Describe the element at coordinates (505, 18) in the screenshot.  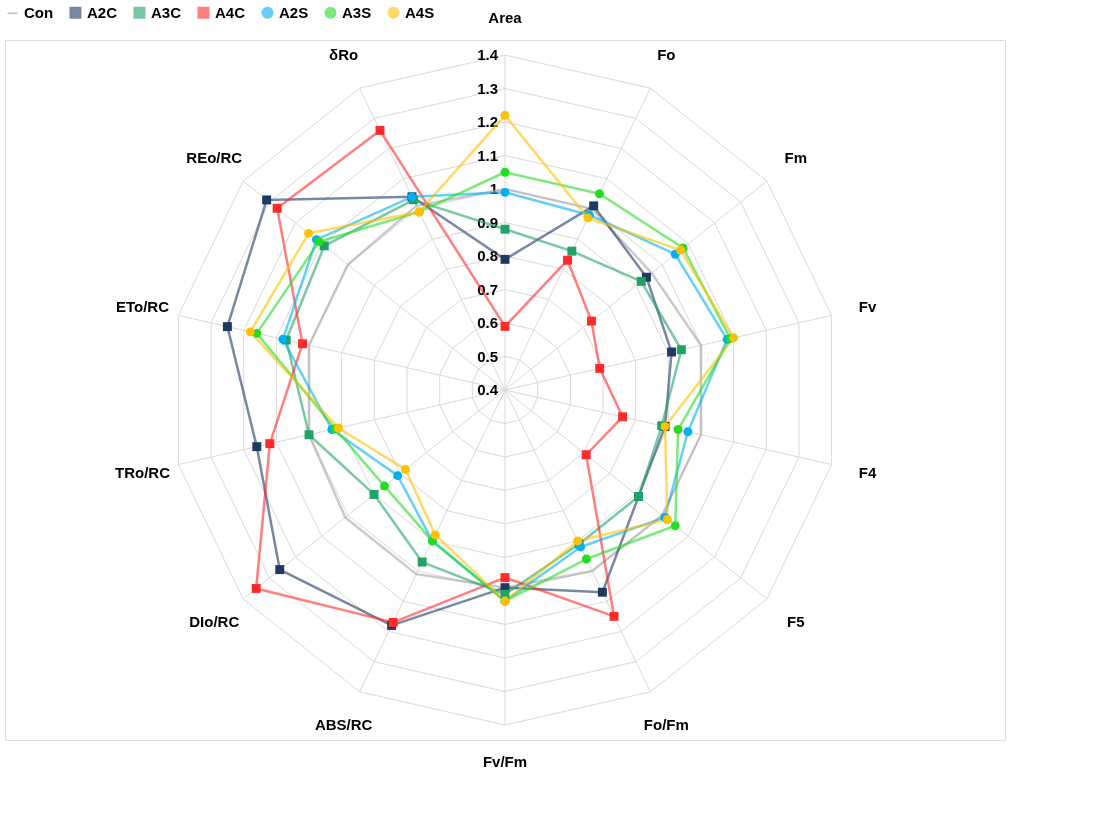
I see `spoke-label: Area` at that location.